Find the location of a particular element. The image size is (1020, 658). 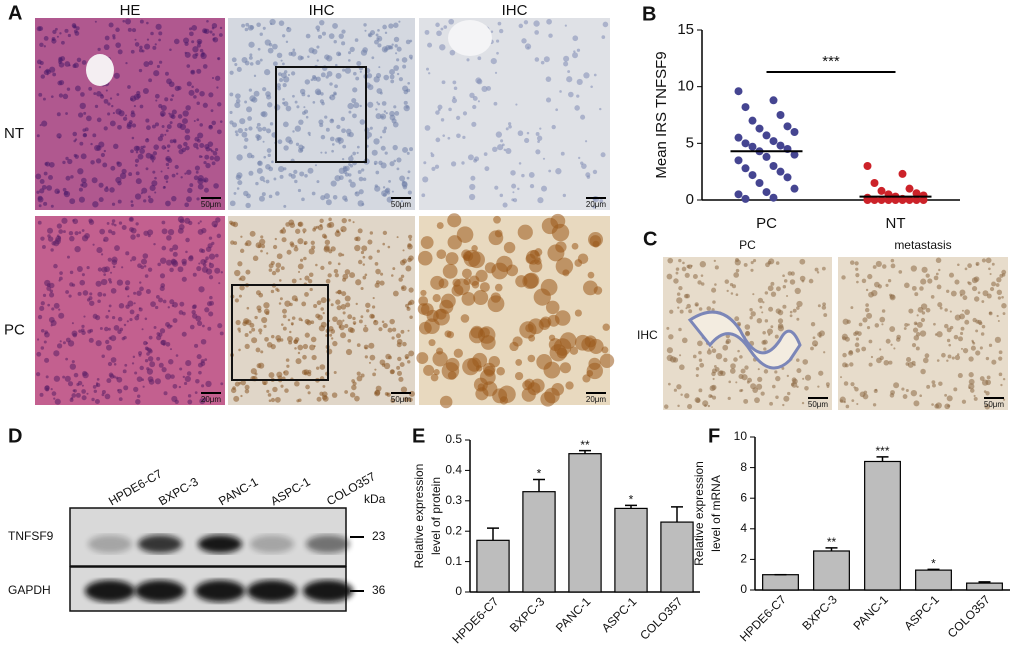

bar is located at coordinates (631, 550).